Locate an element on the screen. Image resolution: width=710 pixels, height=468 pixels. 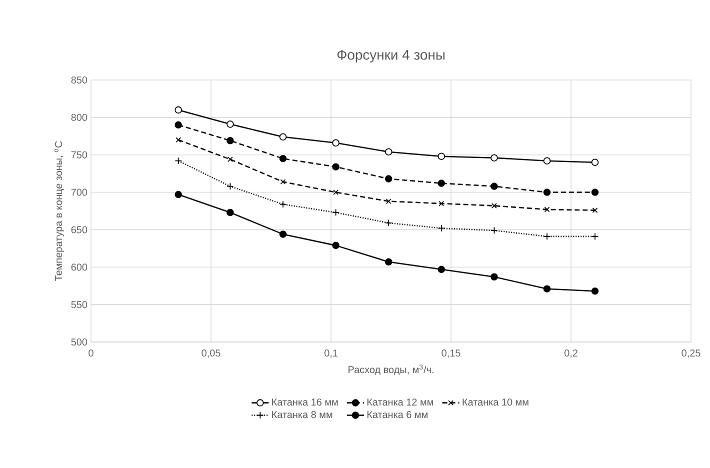
x-tick-label: 0 is located at coordinates (91, 353).